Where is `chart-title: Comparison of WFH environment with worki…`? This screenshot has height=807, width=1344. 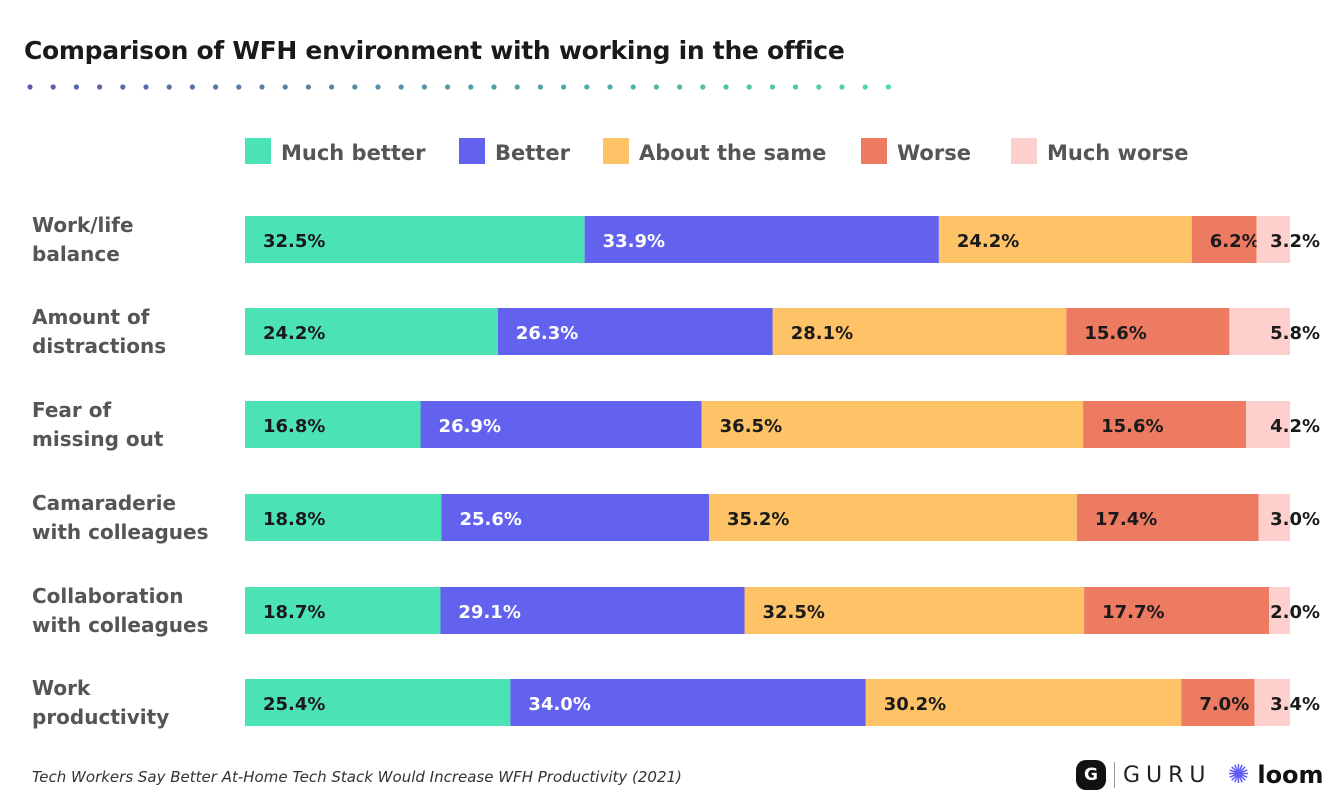
chart-title: Comparison of WFH environment with worki… is located at coordinates (434, 50).